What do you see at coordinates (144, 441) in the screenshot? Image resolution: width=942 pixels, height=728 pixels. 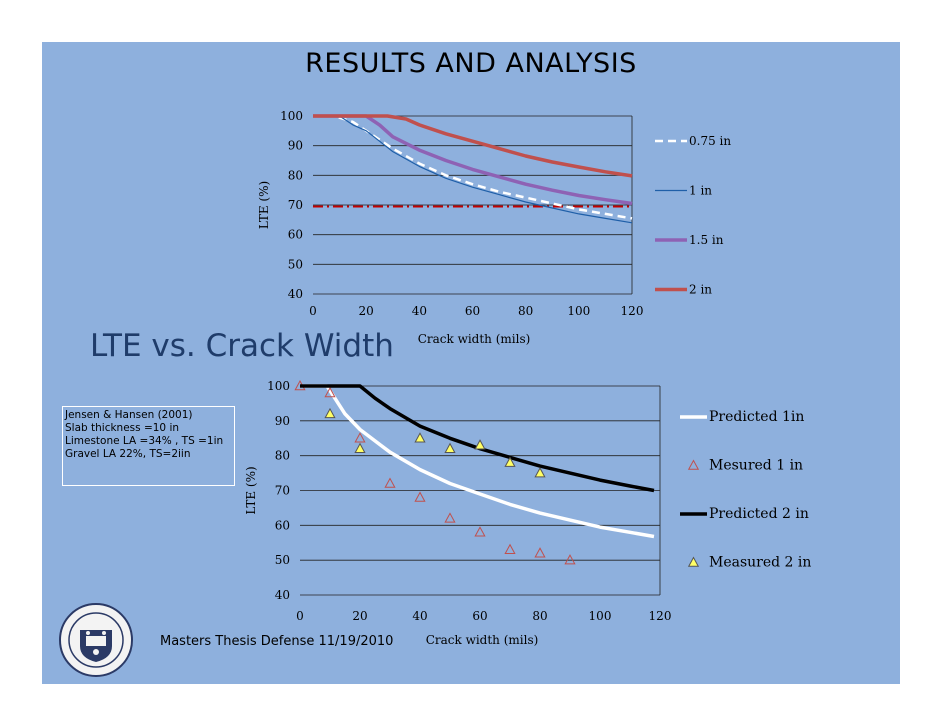 I see `citation-line: Limestone LA =34% , TS =1in` at bounding box center [144, 441].